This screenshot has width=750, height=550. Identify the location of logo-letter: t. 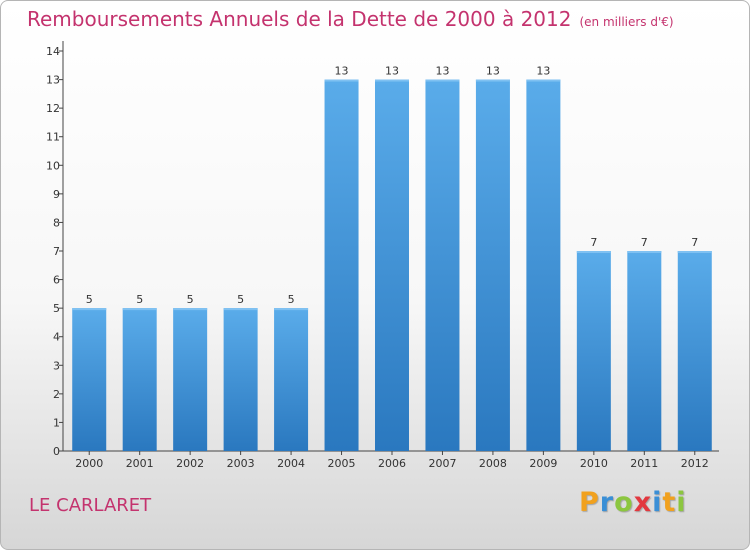
(669, 502).